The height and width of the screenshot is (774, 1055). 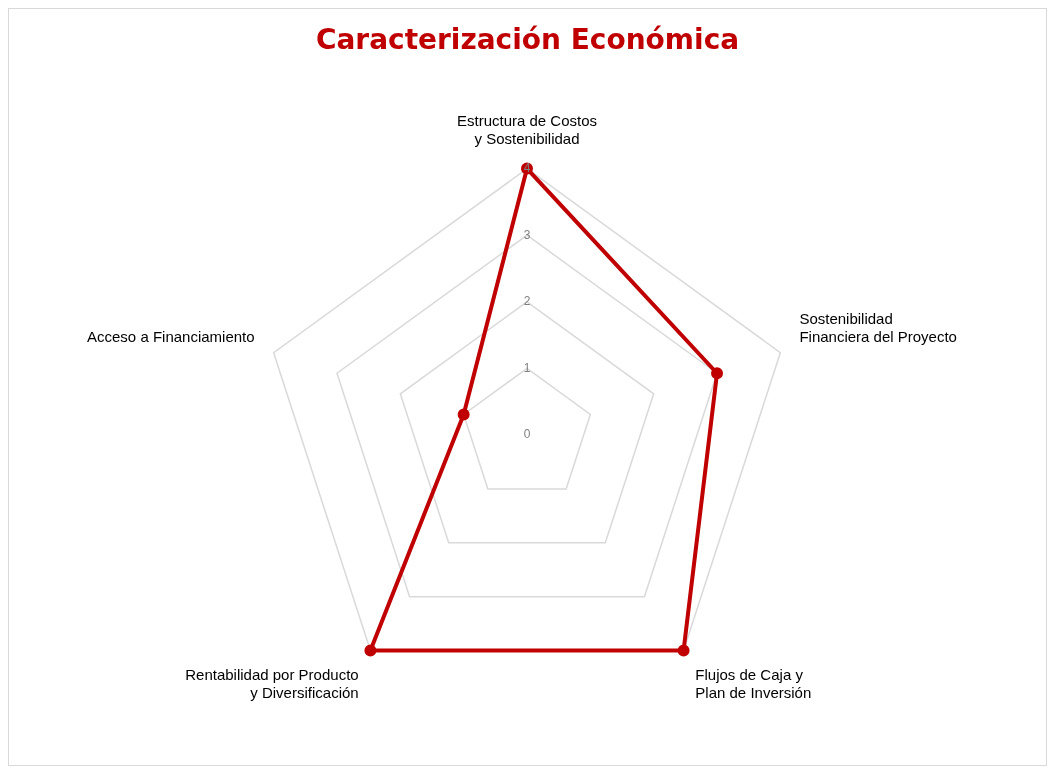 I want to click on chart-title: Caracterización Económica, so click(x=527, y=40).